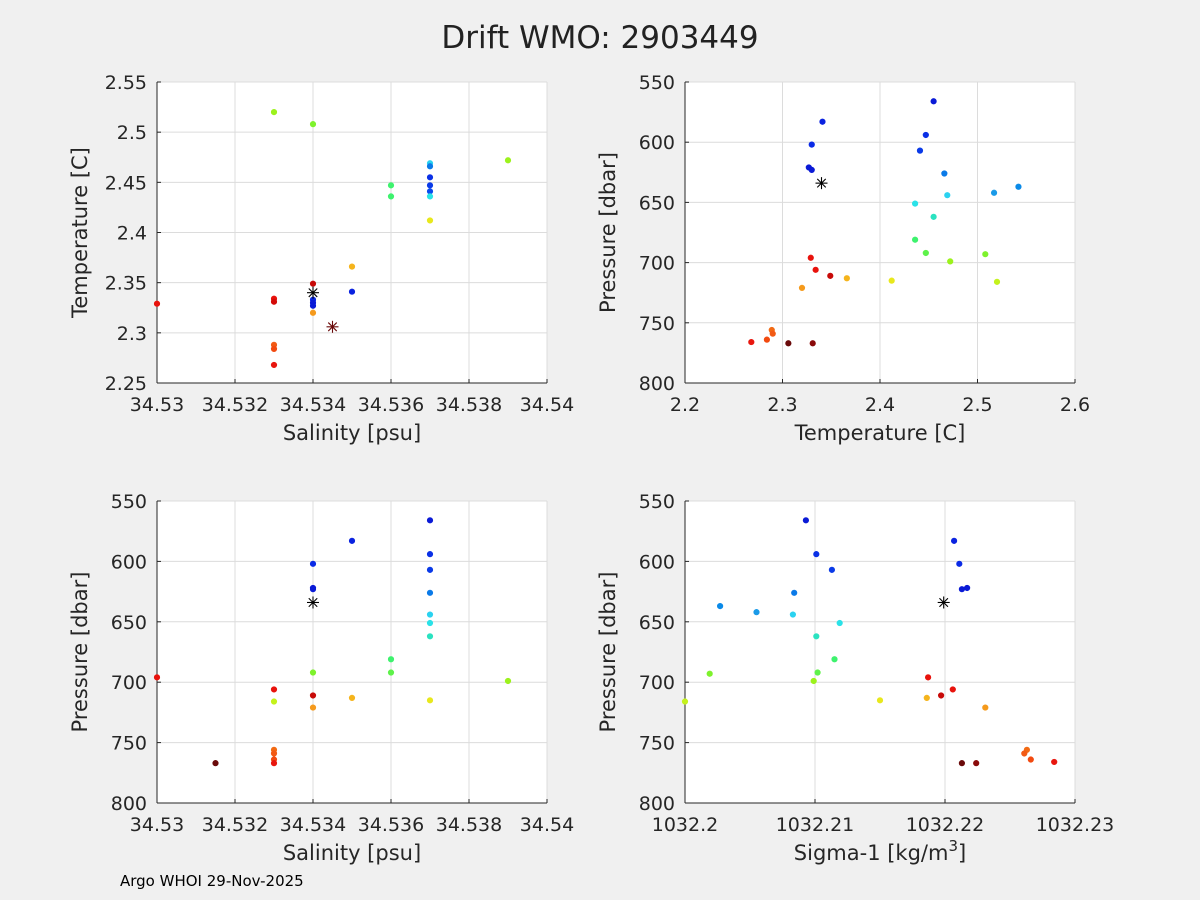 The height and width of the screenshot is (900, 1200). Describe the element at coordinates (352, 433) in the screenshot. I see `x-axis-label: Salinity [psu]` at that location.